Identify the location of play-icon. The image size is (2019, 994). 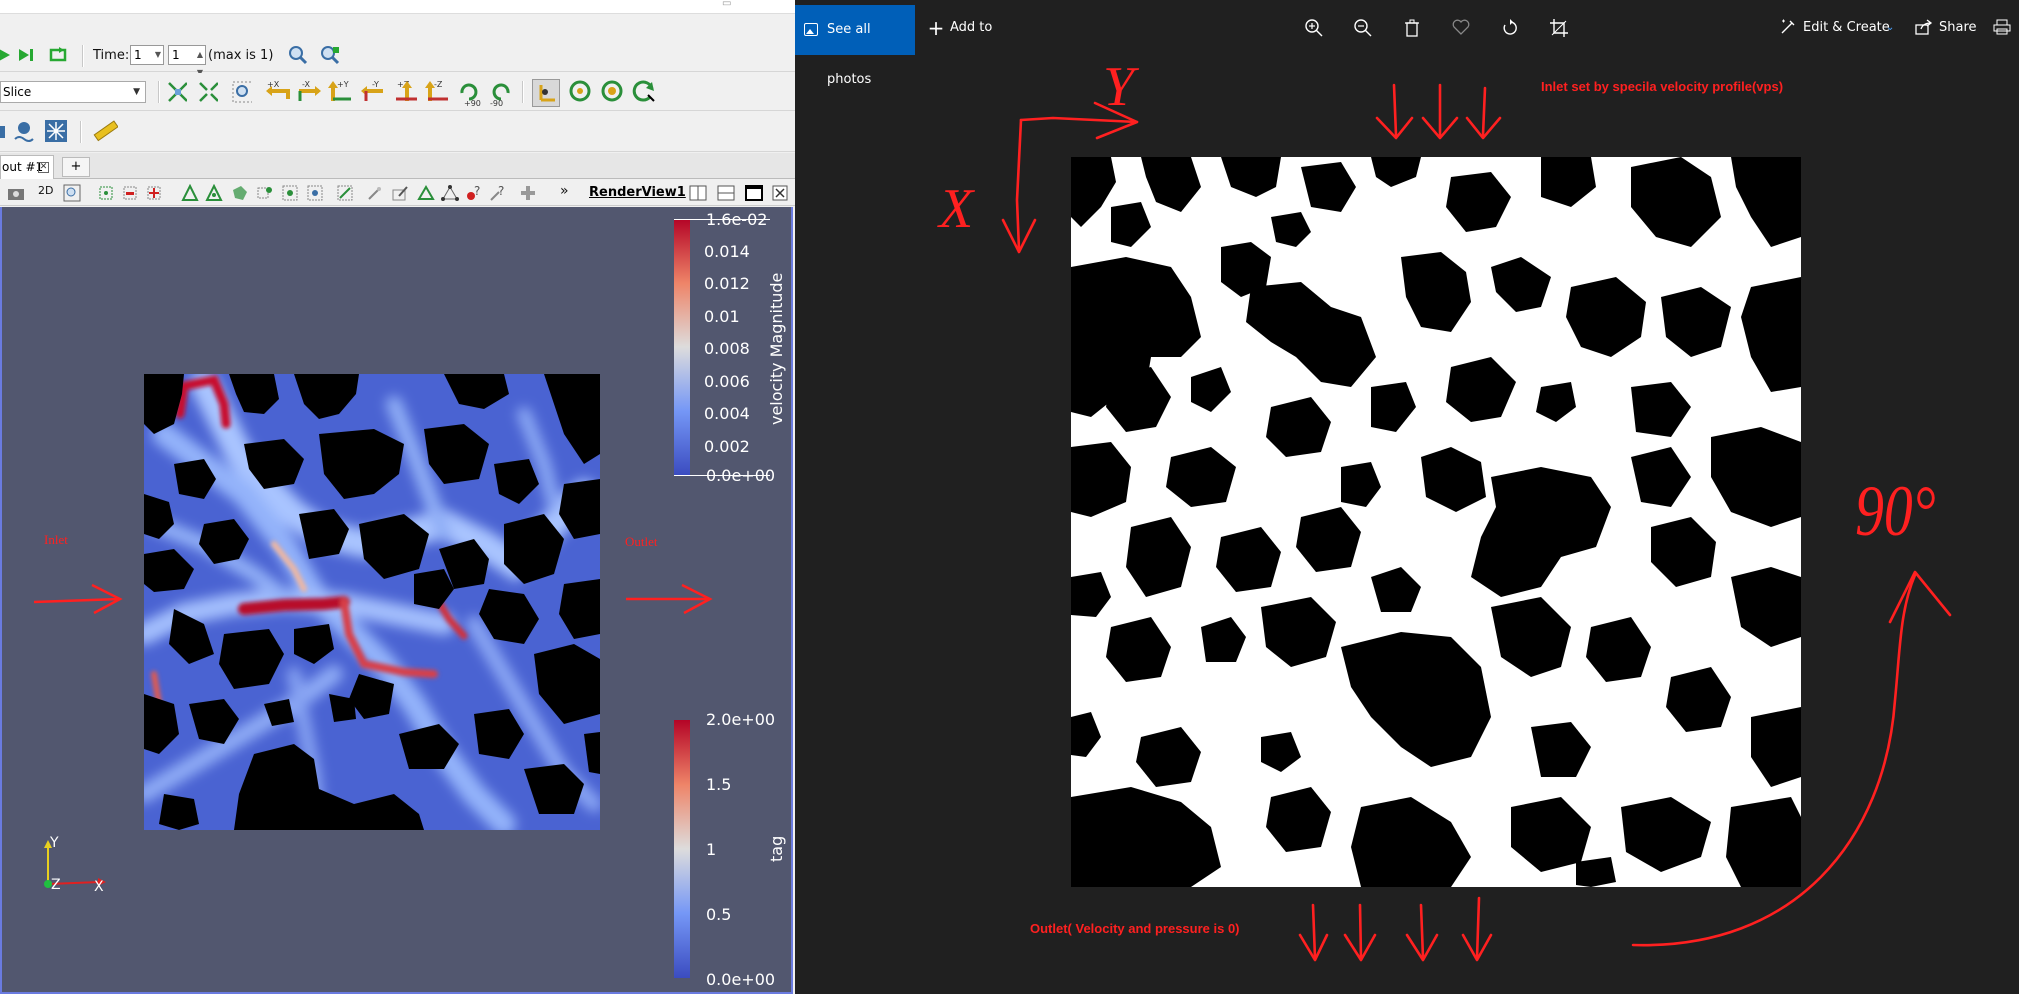
(7, 55).